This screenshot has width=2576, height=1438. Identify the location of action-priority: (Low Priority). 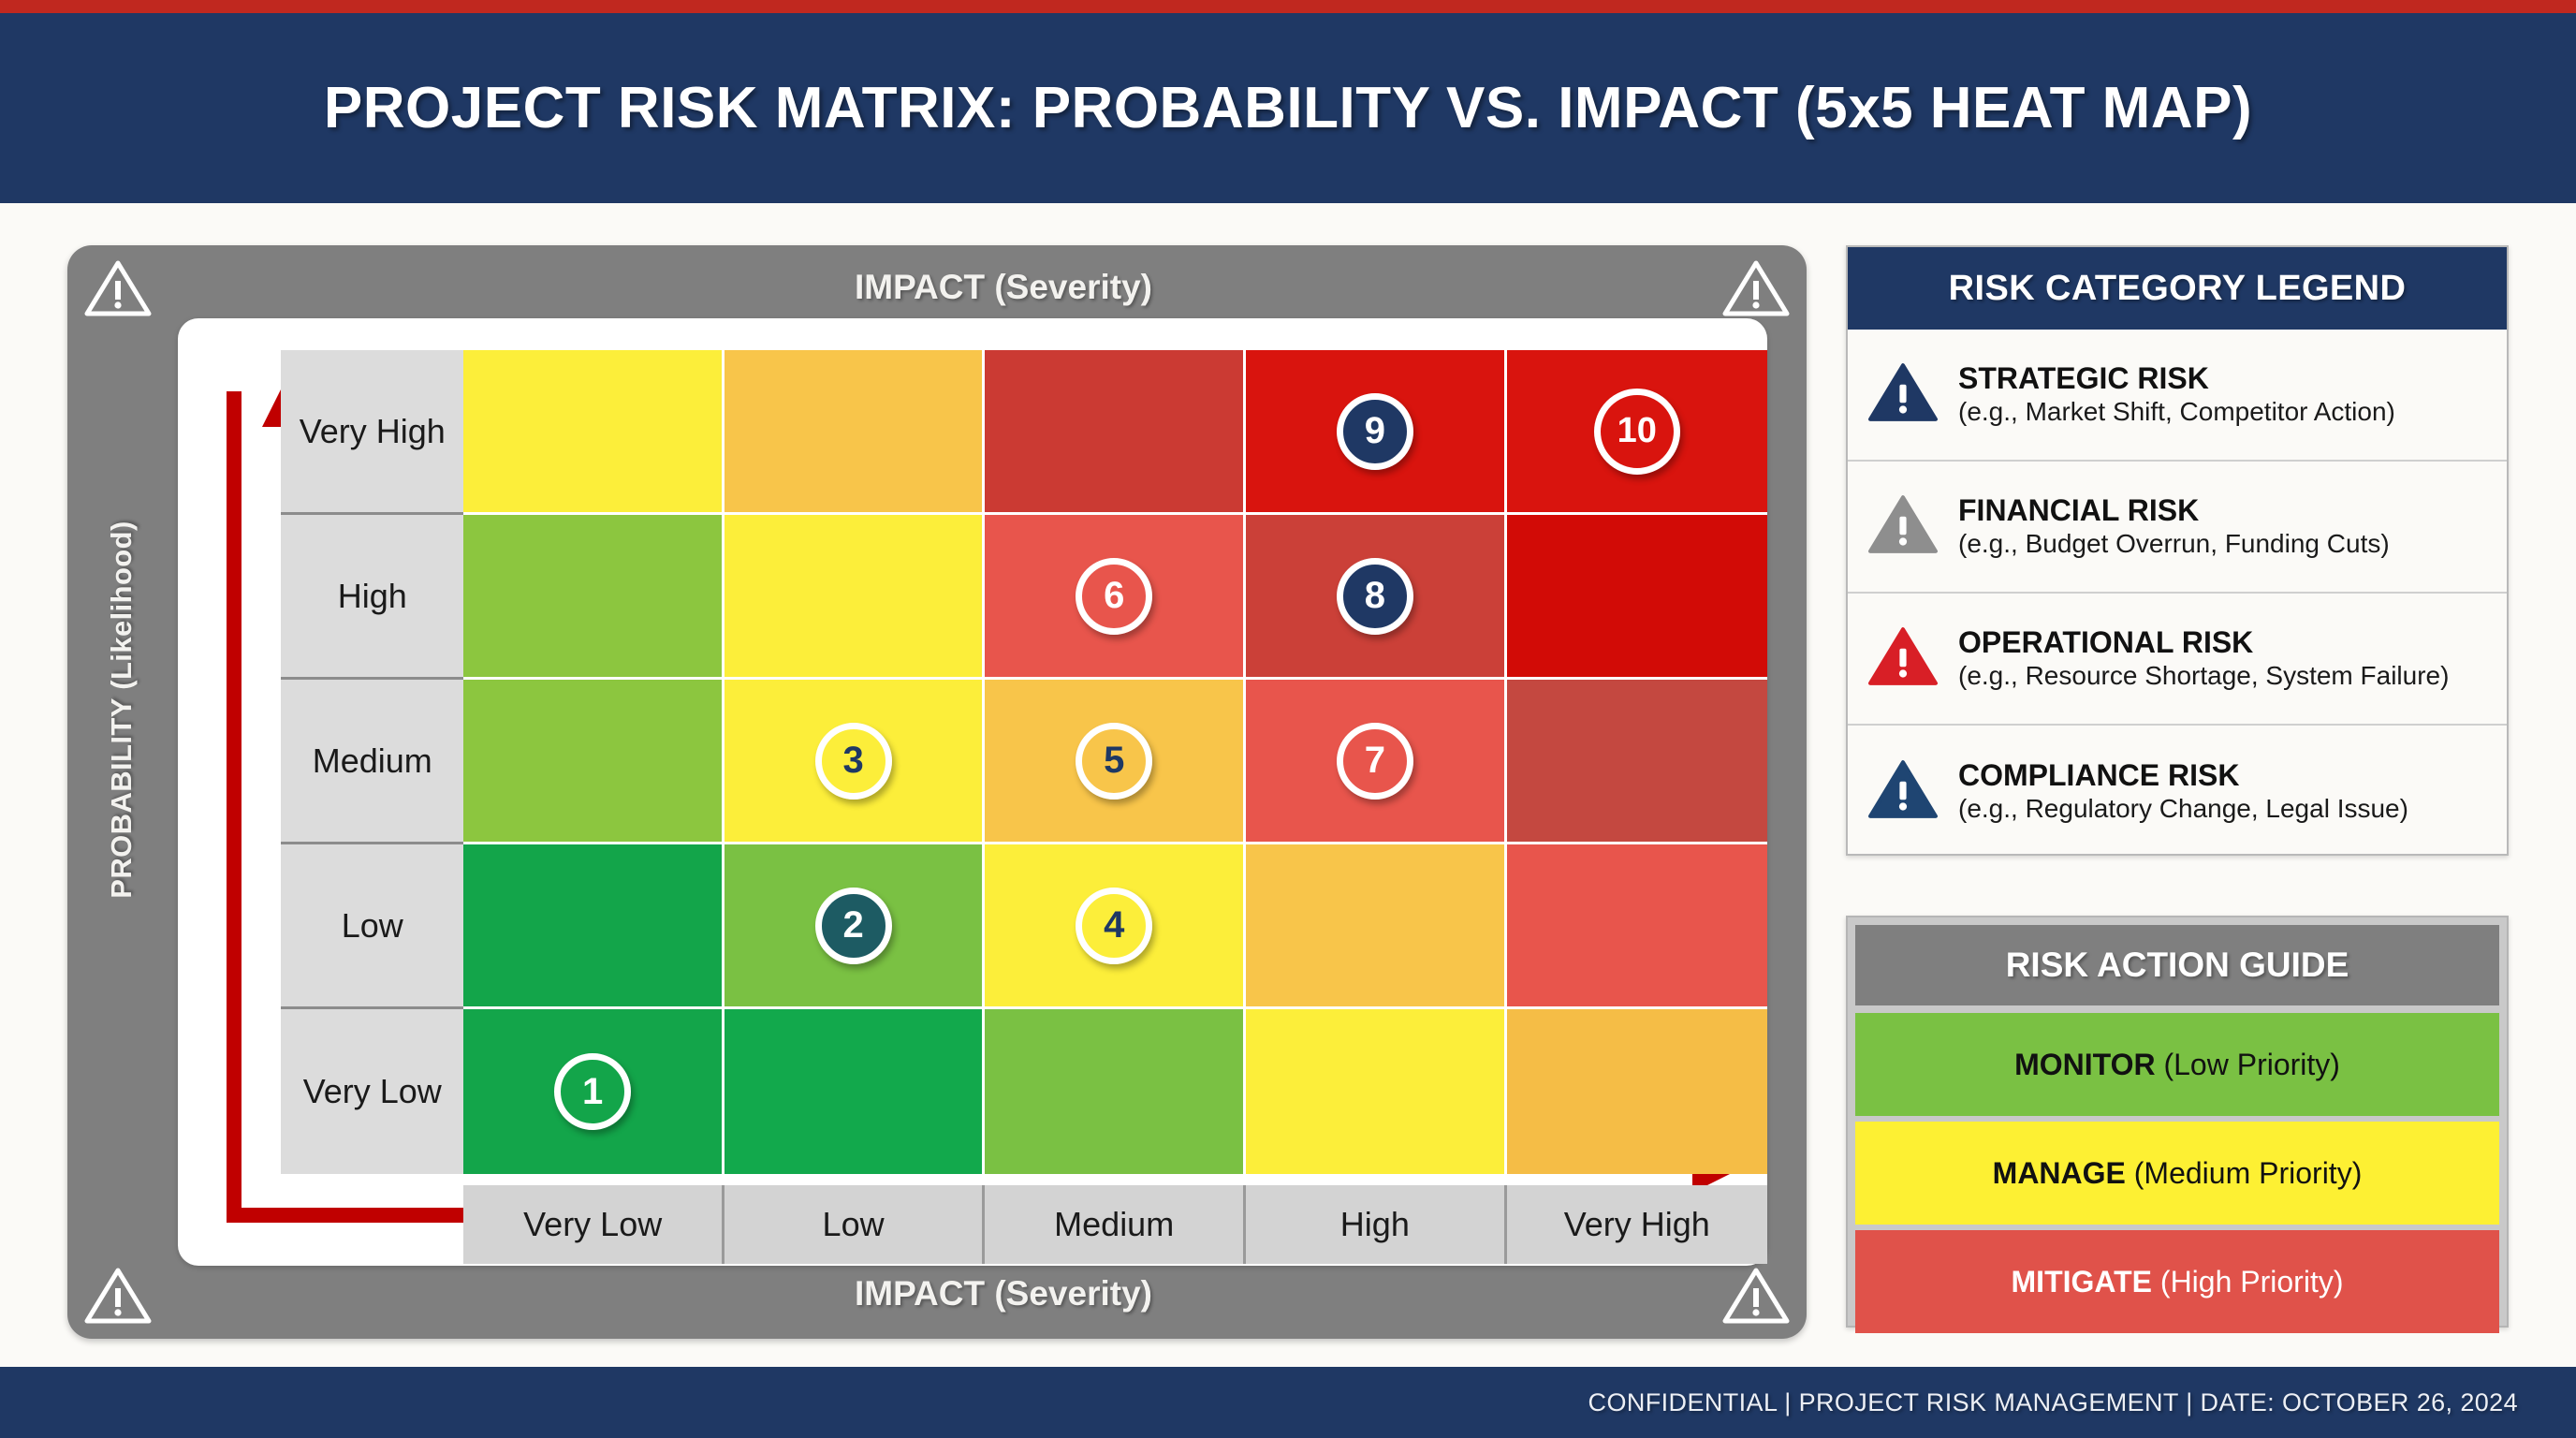
(2247, 1064).